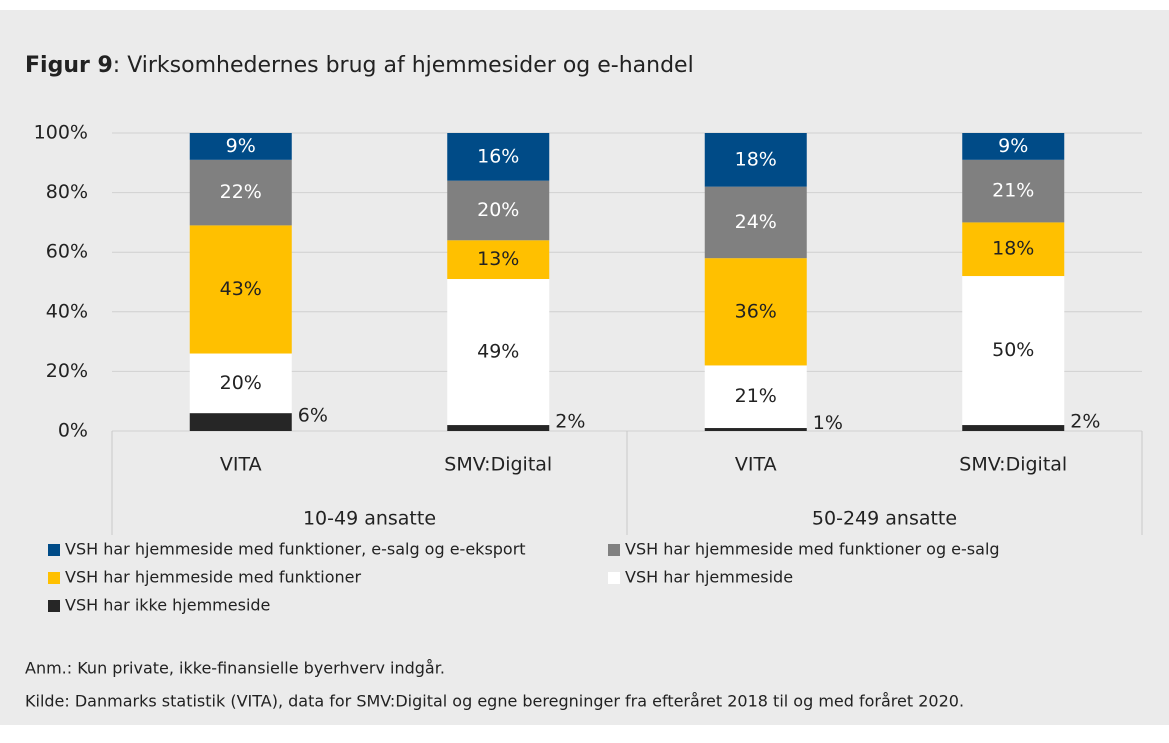 This screenshot has height=743, width=1169. I want to click on data-label: 43%, so click(241, 289).